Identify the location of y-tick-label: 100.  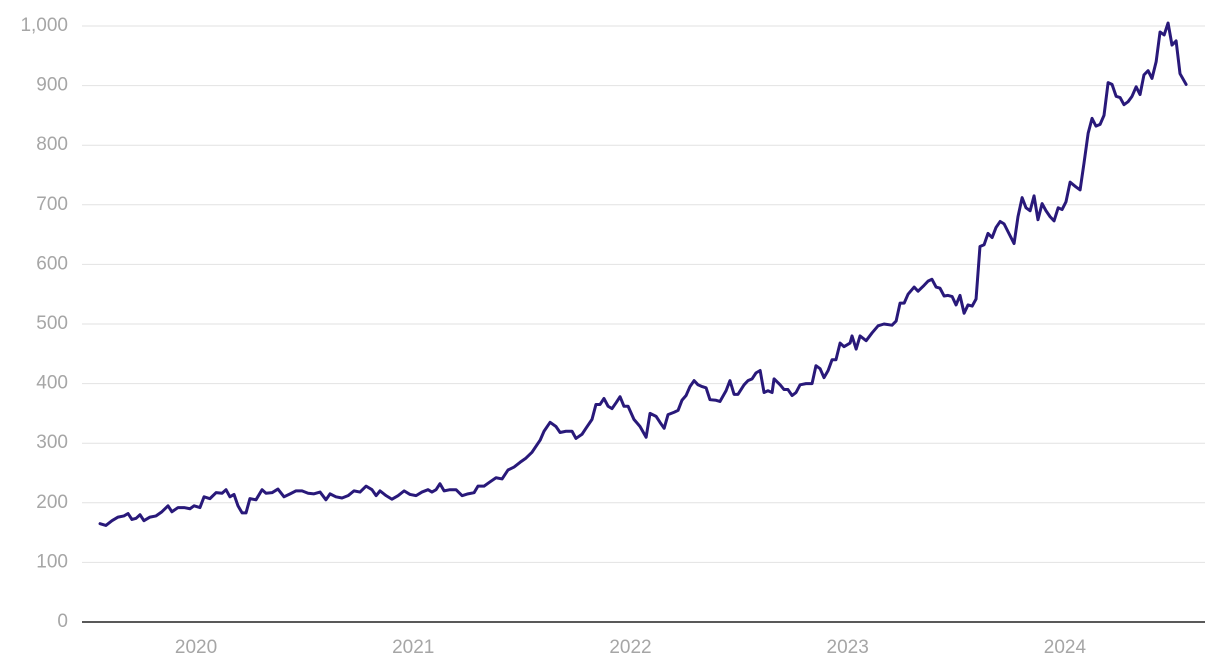
(52, 561).